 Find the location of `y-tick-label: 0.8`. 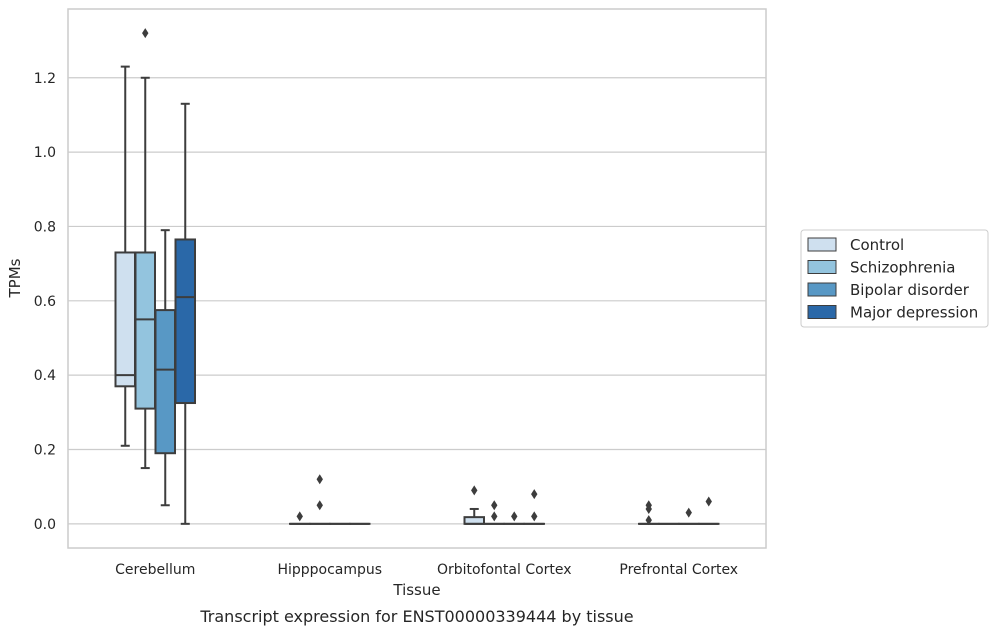

y-tick-label: 0.8 is located at coordinates (45, 227).